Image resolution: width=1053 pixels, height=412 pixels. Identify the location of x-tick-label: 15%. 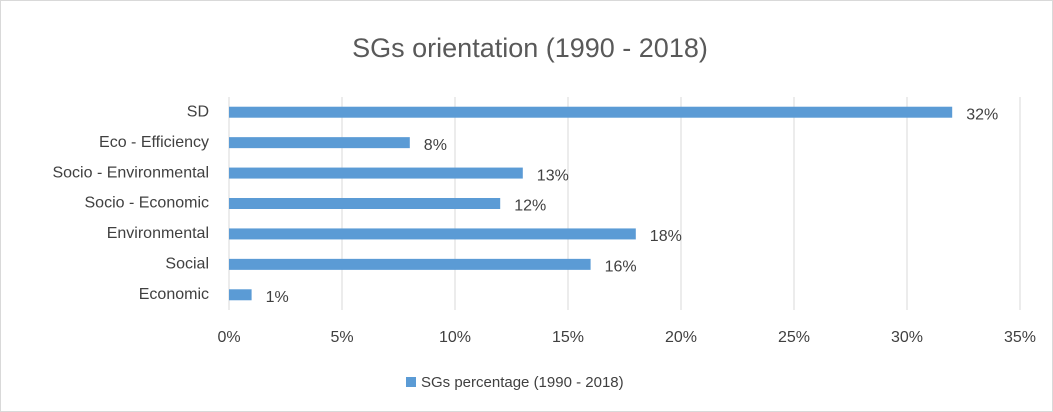
(568, 337).